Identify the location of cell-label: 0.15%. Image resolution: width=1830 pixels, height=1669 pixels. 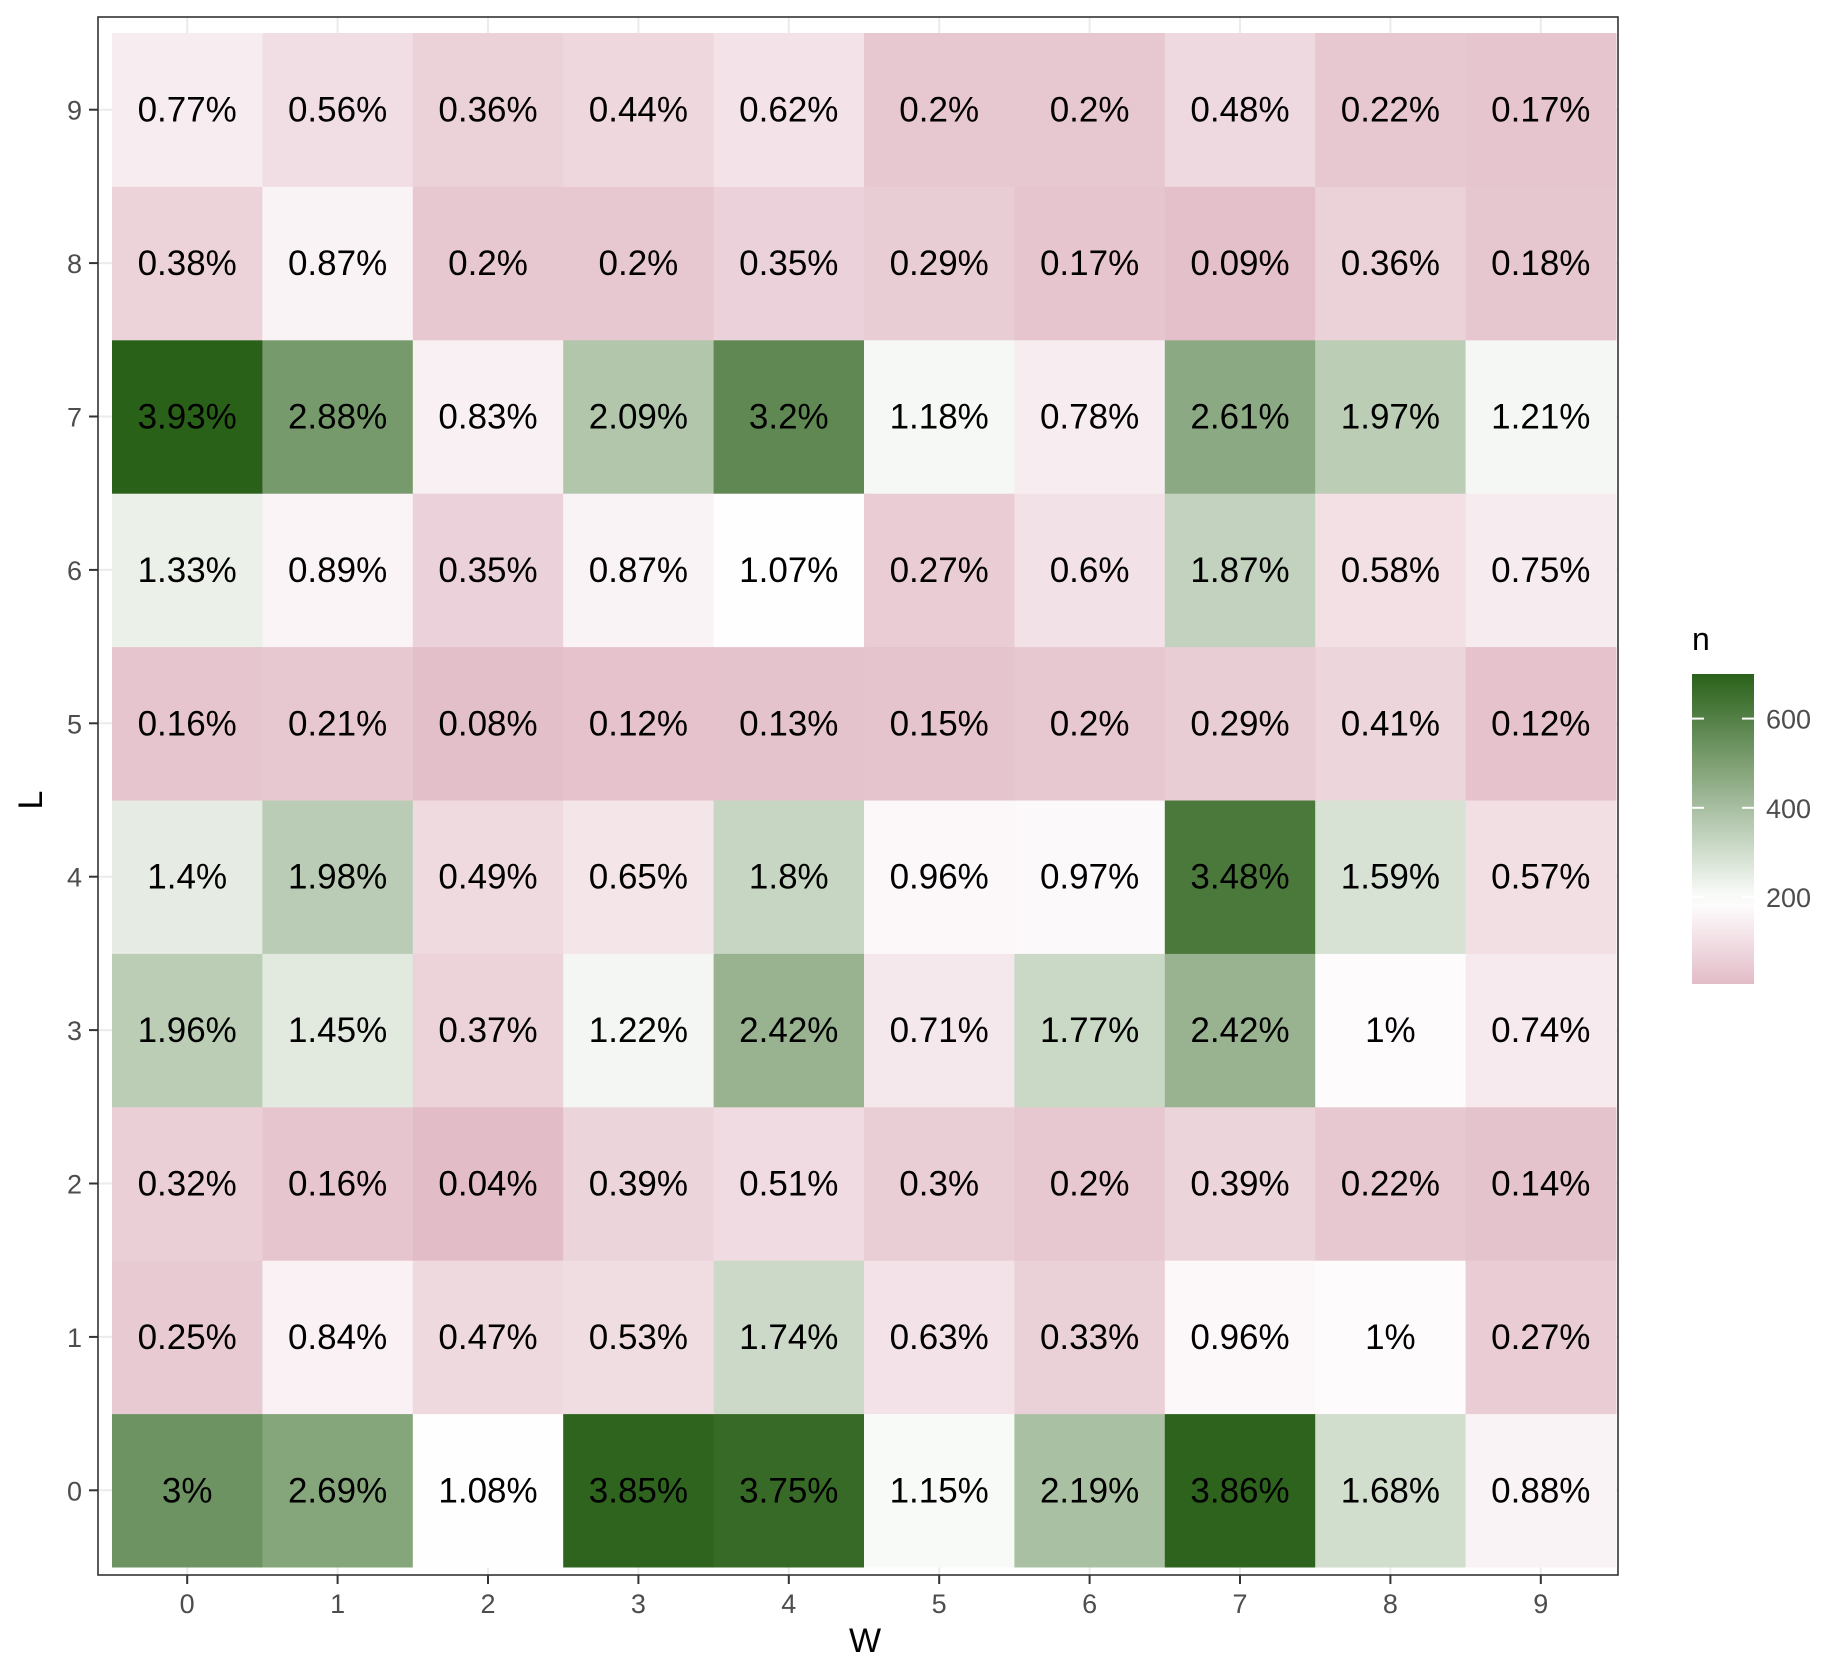
(939, 723).